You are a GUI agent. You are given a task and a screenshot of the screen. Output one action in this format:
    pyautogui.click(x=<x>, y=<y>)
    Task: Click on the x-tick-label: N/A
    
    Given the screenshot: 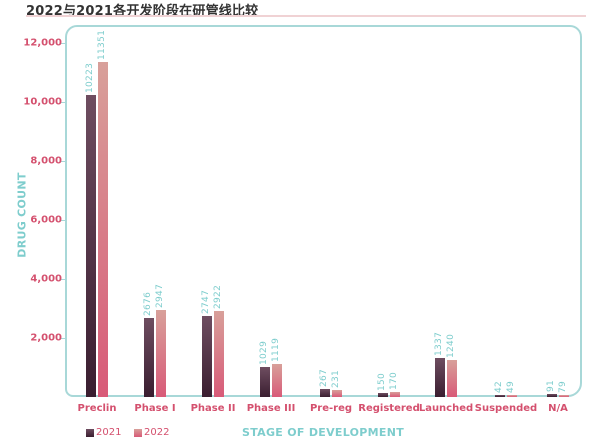 What is the action you would take?
    pyautogui.click(x=558, y=408)
    